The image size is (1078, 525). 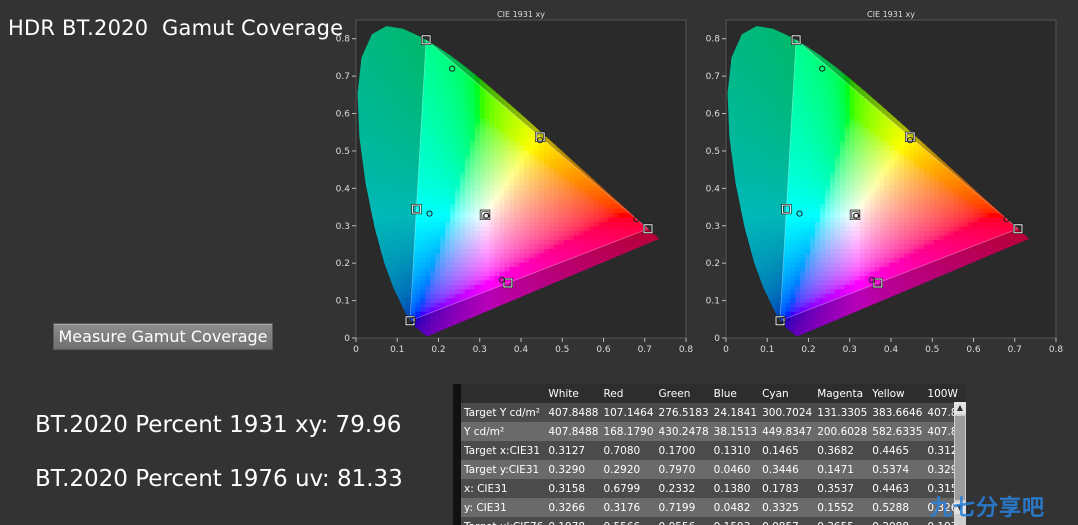 I want to click on table-cell: 407.8488, so click(x=573, y=431).